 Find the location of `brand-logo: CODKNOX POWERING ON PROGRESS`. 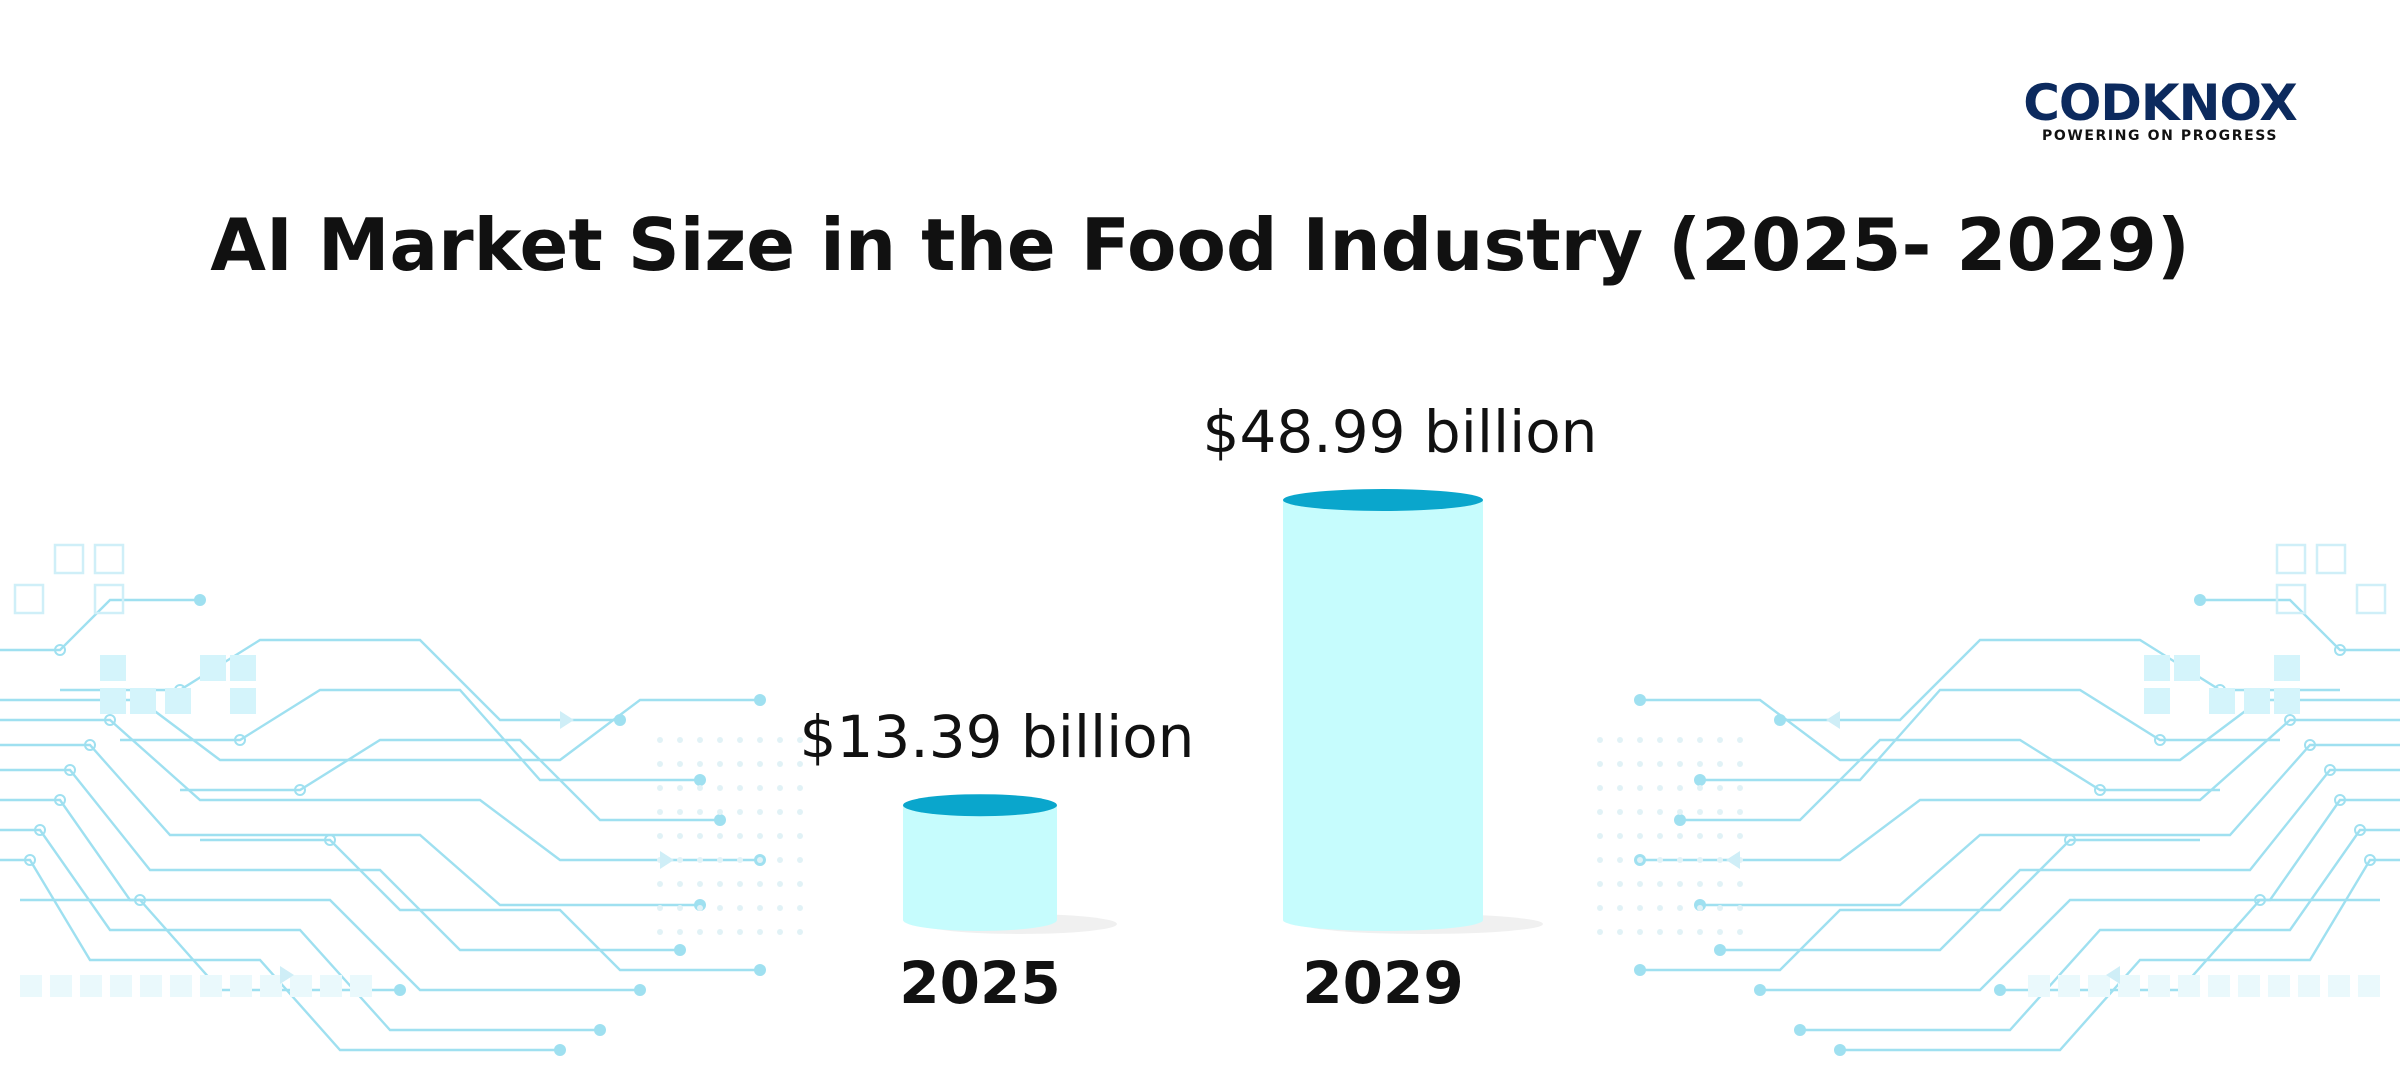

brand-logo: CODKNOX POWERING ON PROGRESS is located at coordinates (2160, 113).